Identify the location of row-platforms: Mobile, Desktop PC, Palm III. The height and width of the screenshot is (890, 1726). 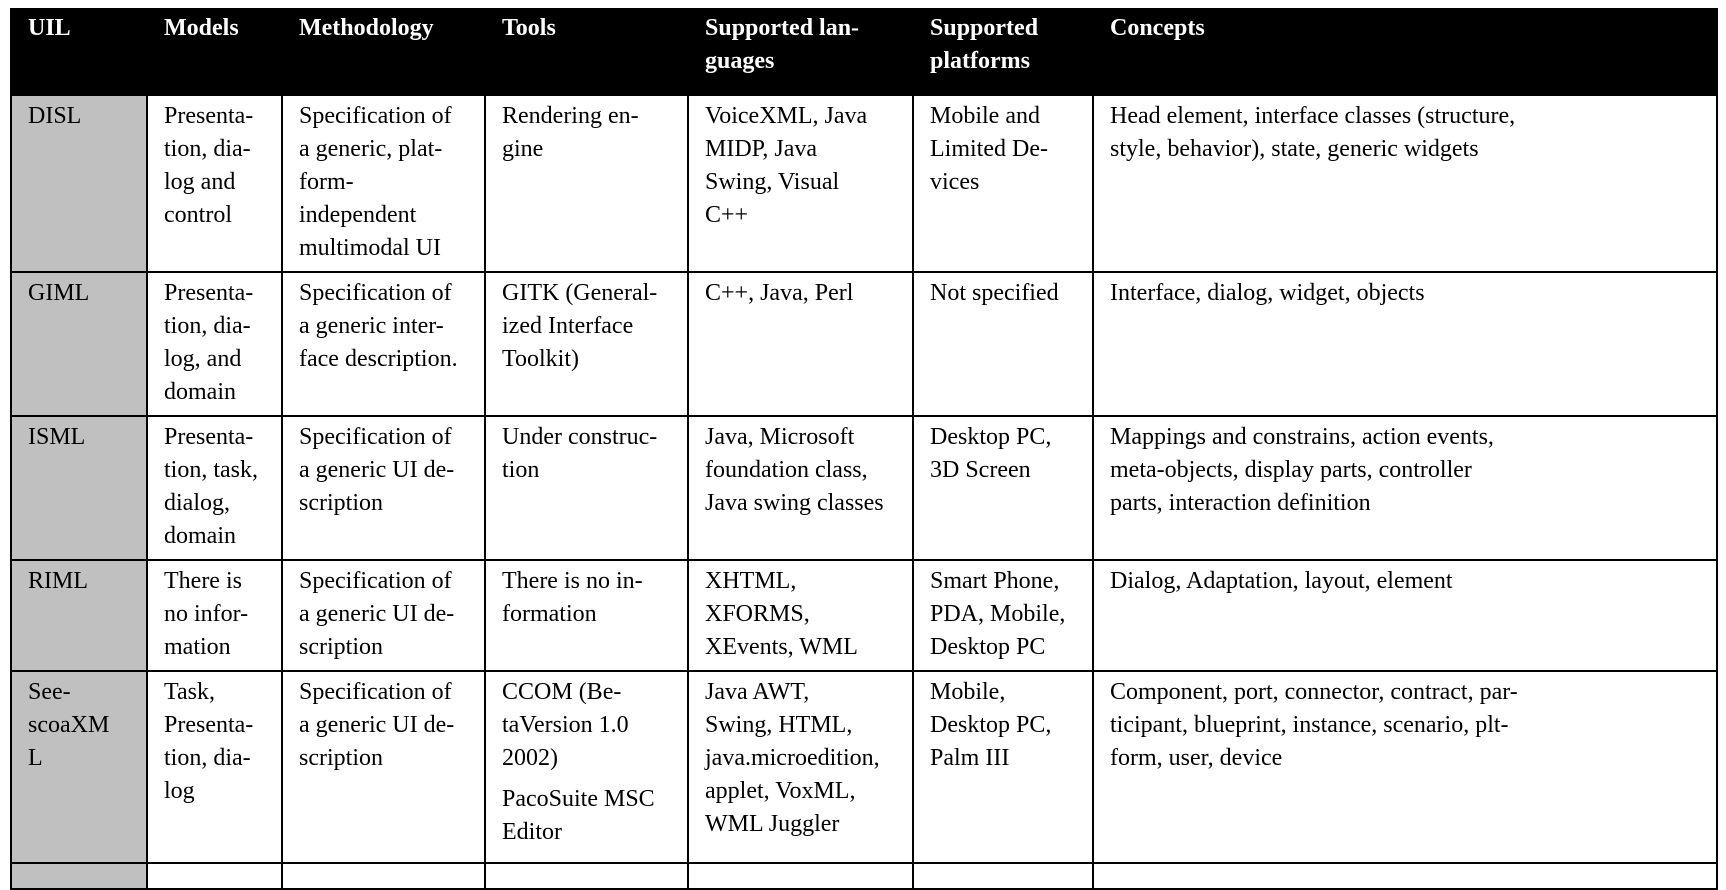
(1003, 767).